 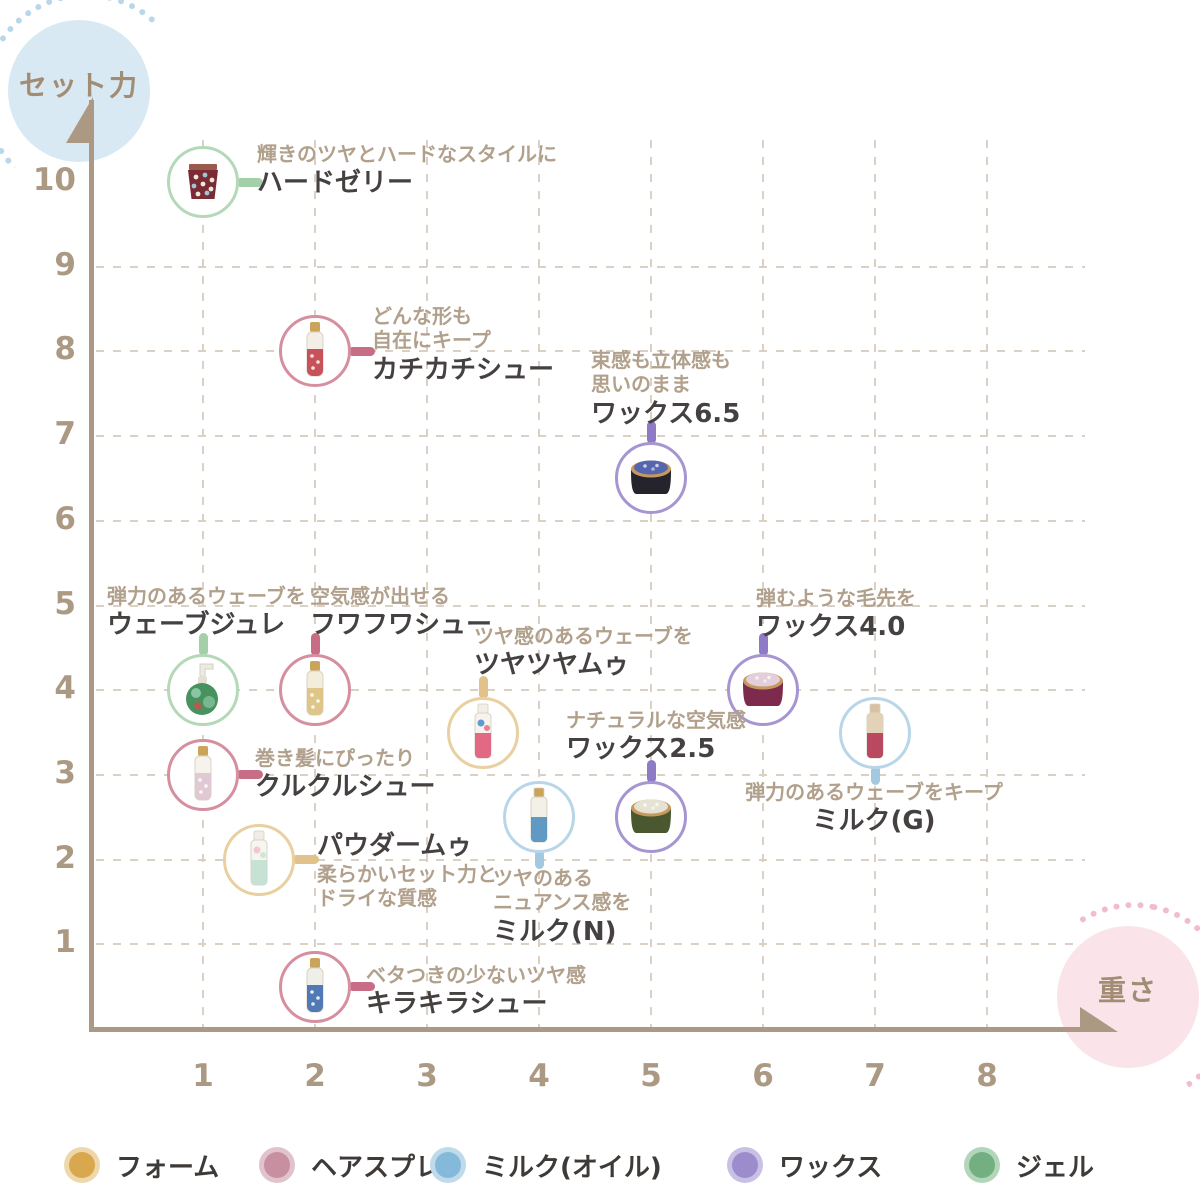 I want to click on powder-mu-label: パウダームゥ 柔らかいセット力と ドライな質感, so click(x=407, y=870).